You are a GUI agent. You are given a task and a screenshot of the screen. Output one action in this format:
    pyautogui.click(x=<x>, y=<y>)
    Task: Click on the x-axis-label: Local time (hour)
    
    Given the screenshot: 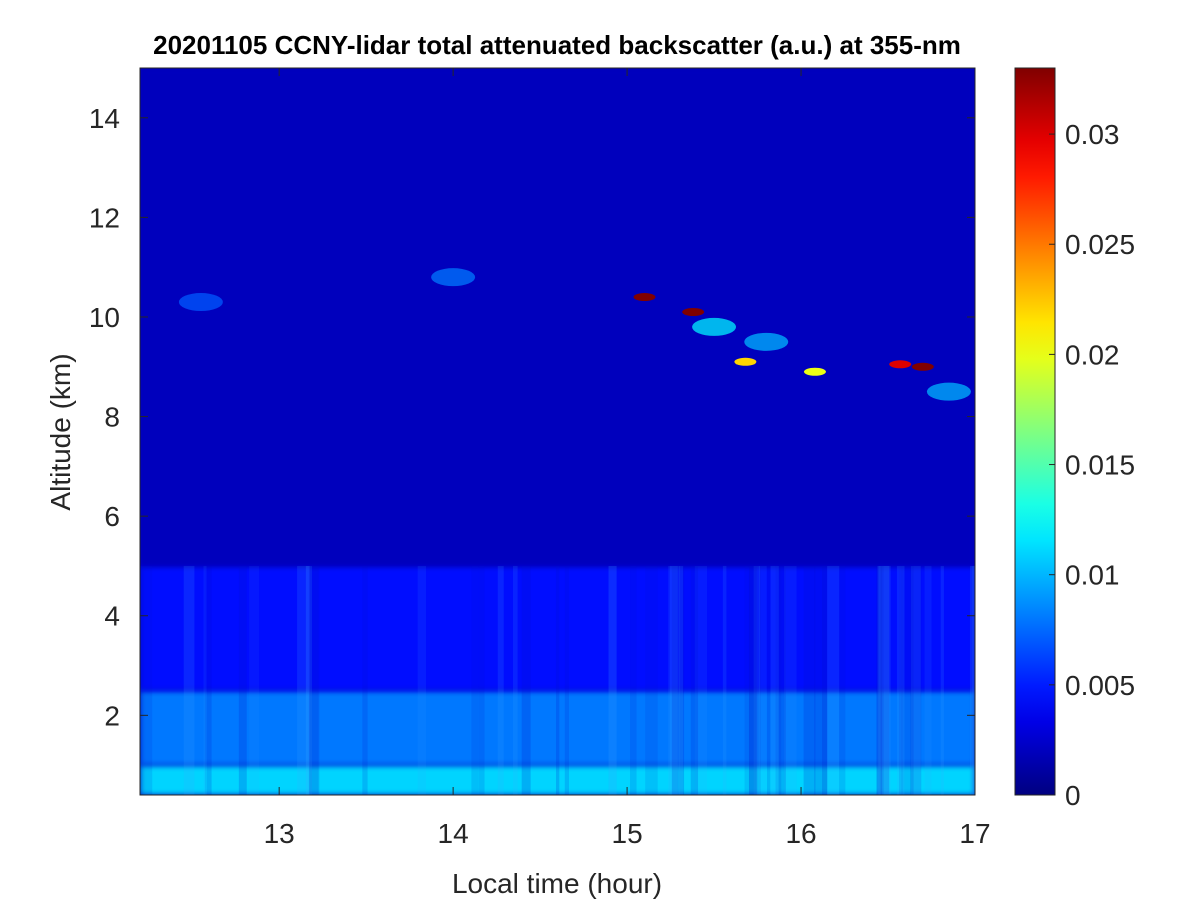 What is the action you would take?
    pyautogui.click(x=557, y=883)
    